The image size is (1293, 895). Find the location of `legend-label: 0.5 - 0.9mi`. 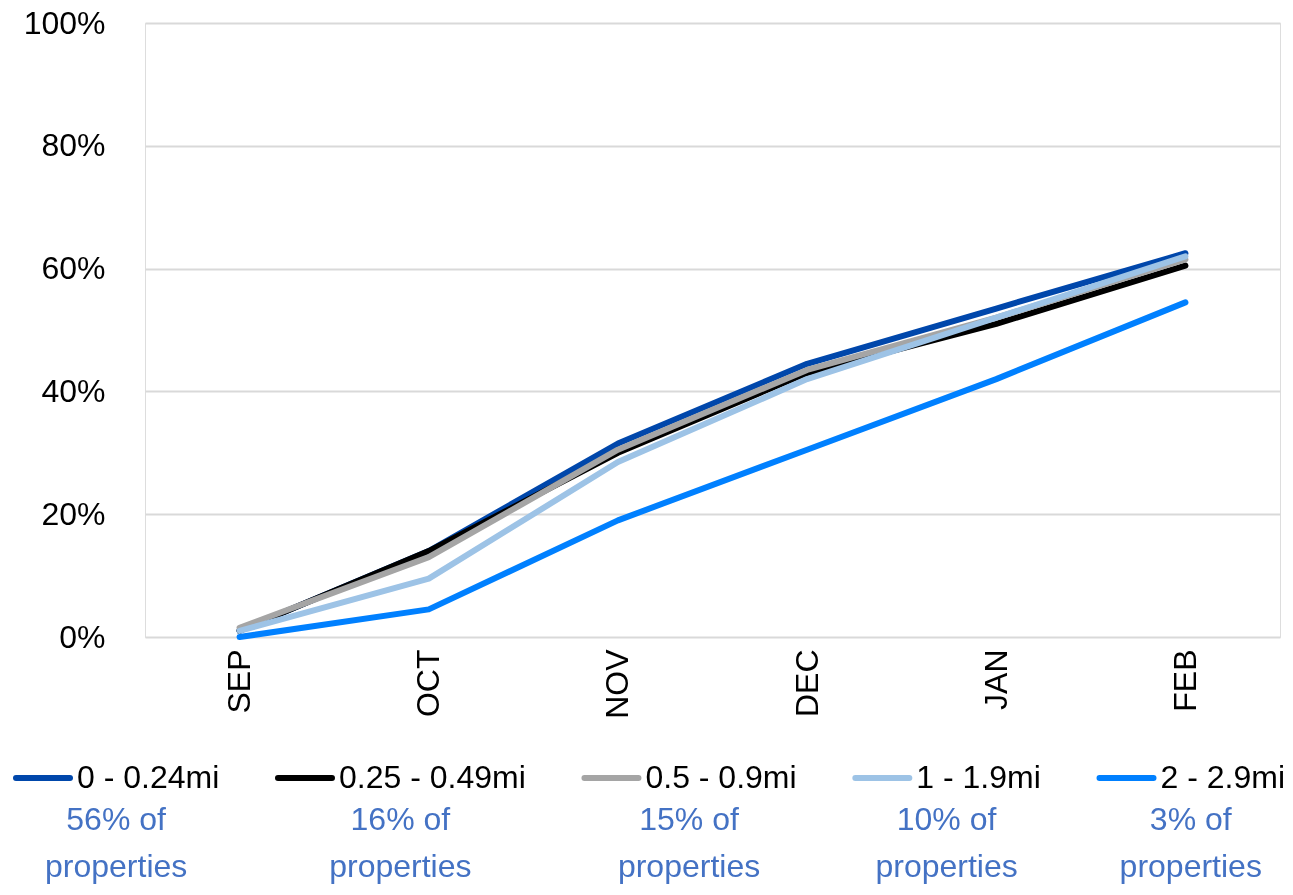

legend-label: 0.5 - 0.9mi is located at coordinates (721, 777).